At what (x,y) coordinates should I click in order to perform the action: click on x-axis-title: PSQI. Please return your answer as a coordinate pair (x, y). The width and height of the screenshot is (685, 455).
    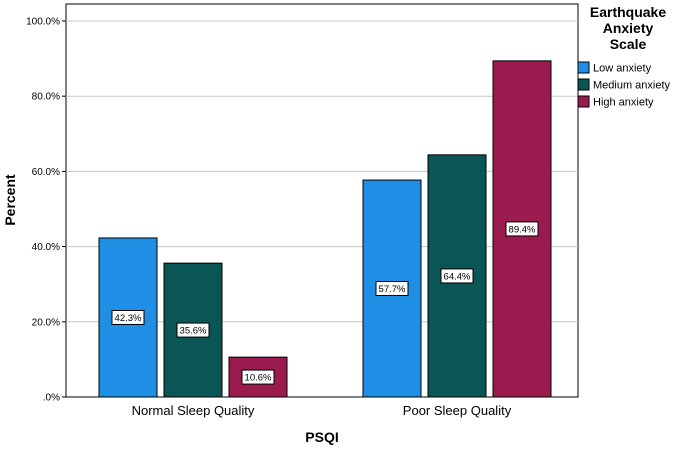
    Looking at the image, I should click on (321, 437).